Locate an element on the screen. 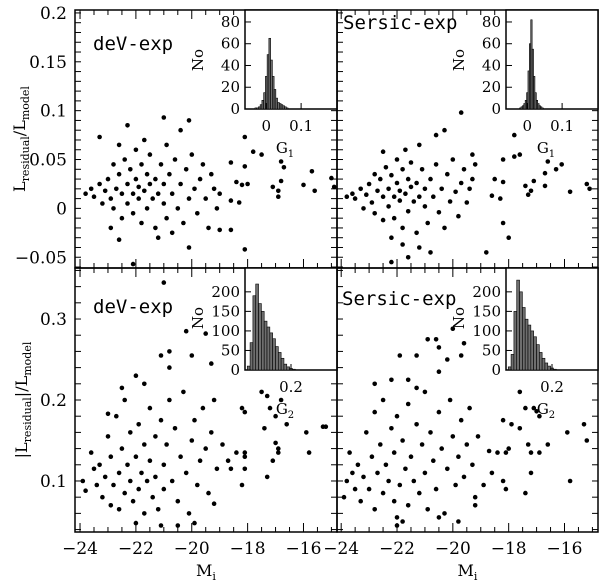 The width and height of the screenshot is (600, 587). y-axis-title-part: /L is located at coordinates (19, 128).